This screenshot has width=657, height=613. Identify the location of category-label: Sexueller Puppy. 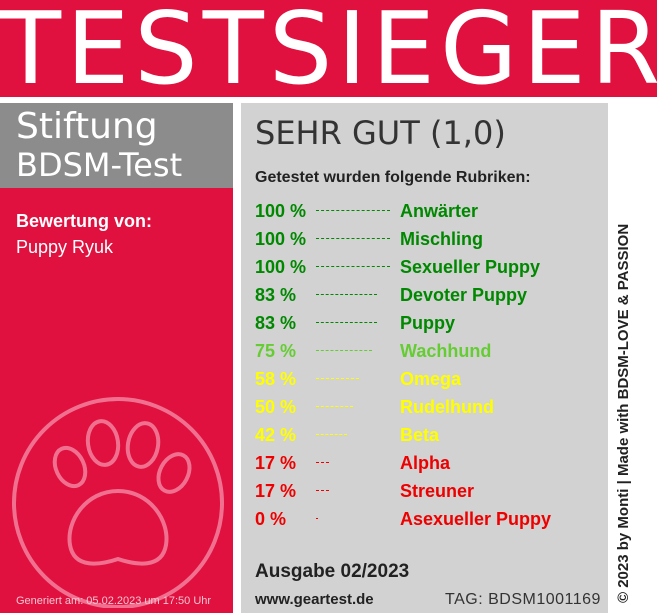
(470, 267).